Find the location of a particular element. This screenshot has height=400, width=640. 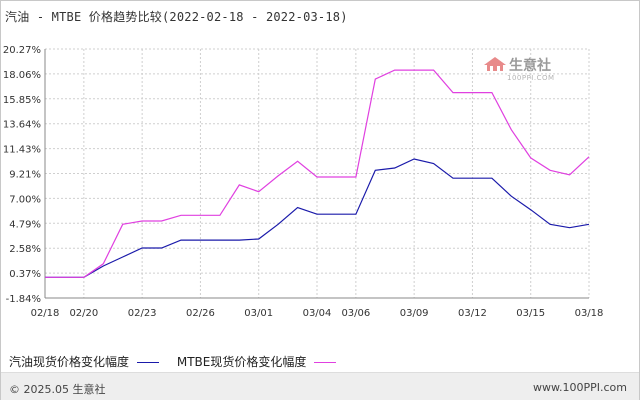

y-tick-label: 15.85% is located at coordinates (22, 100).